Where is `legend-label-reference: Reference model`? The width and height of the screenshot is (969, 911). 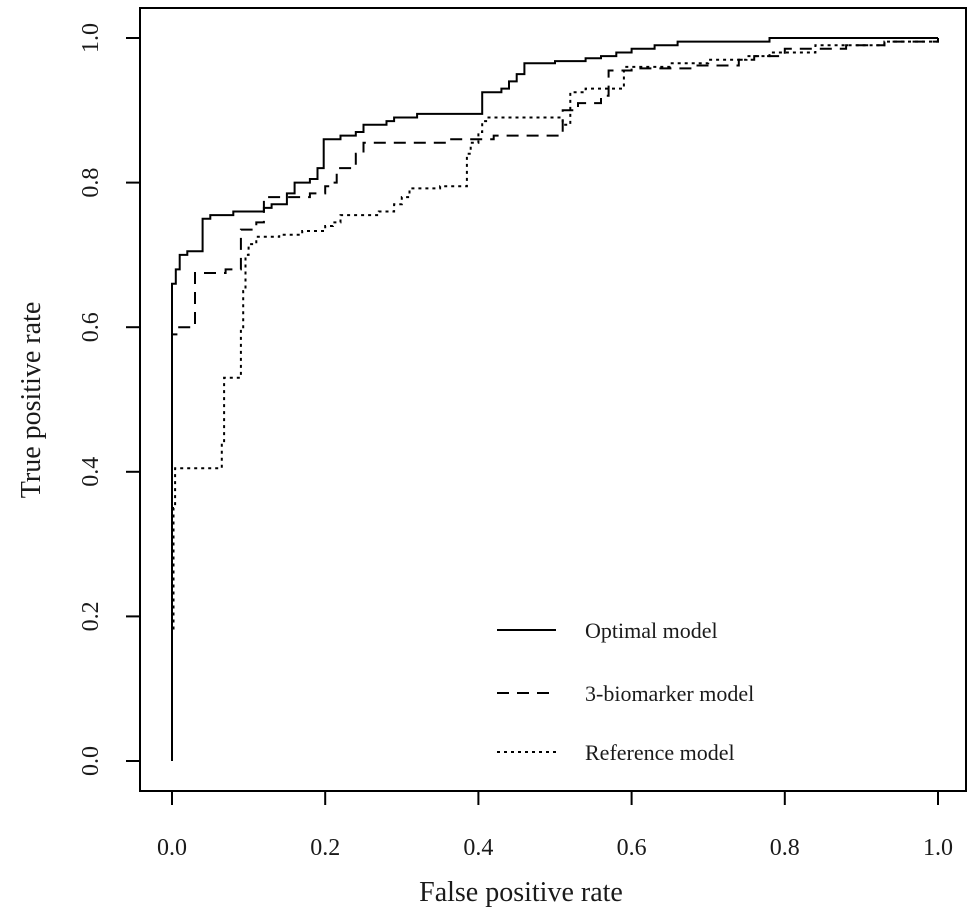
legend-label-reference: Reference model is located at coordinates (660, 752).